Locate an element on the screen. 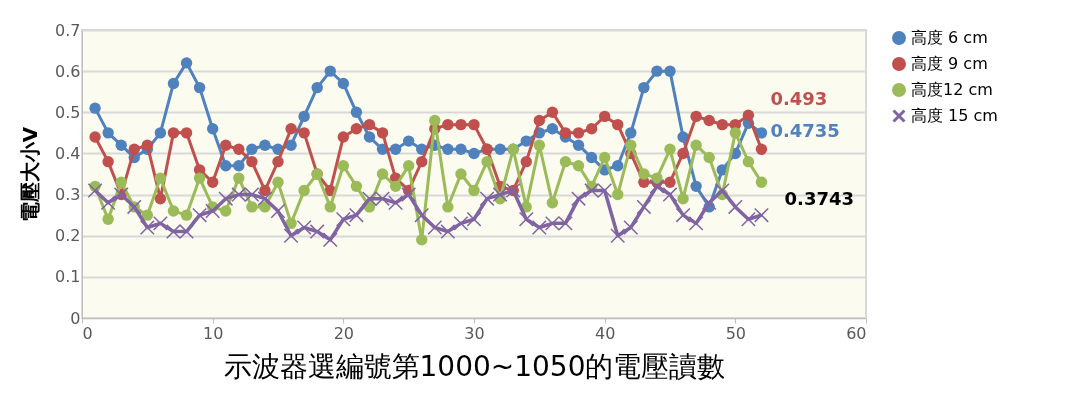  y-tick-label: 0.5 is located at coordinates (68, 112).